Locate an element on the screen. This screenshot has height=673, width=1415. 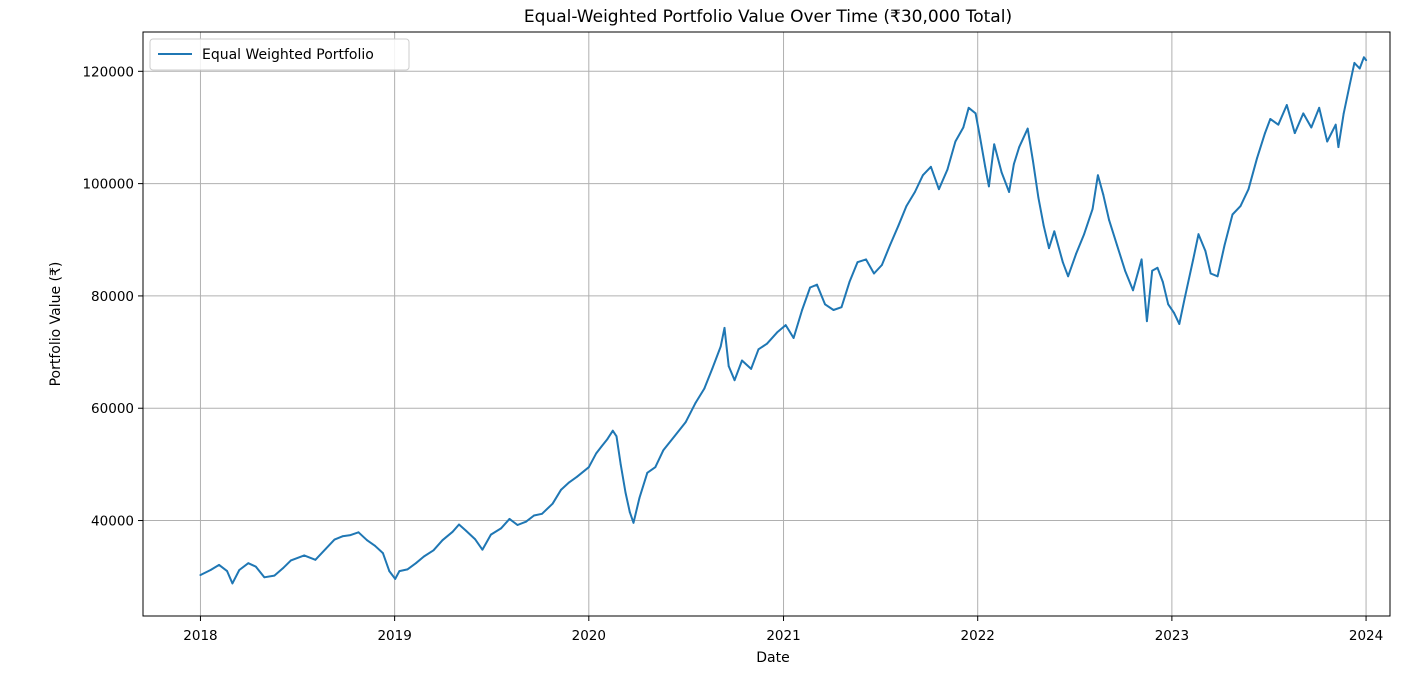
x-tick-label: 2020 is located at coordinates (589, 636).